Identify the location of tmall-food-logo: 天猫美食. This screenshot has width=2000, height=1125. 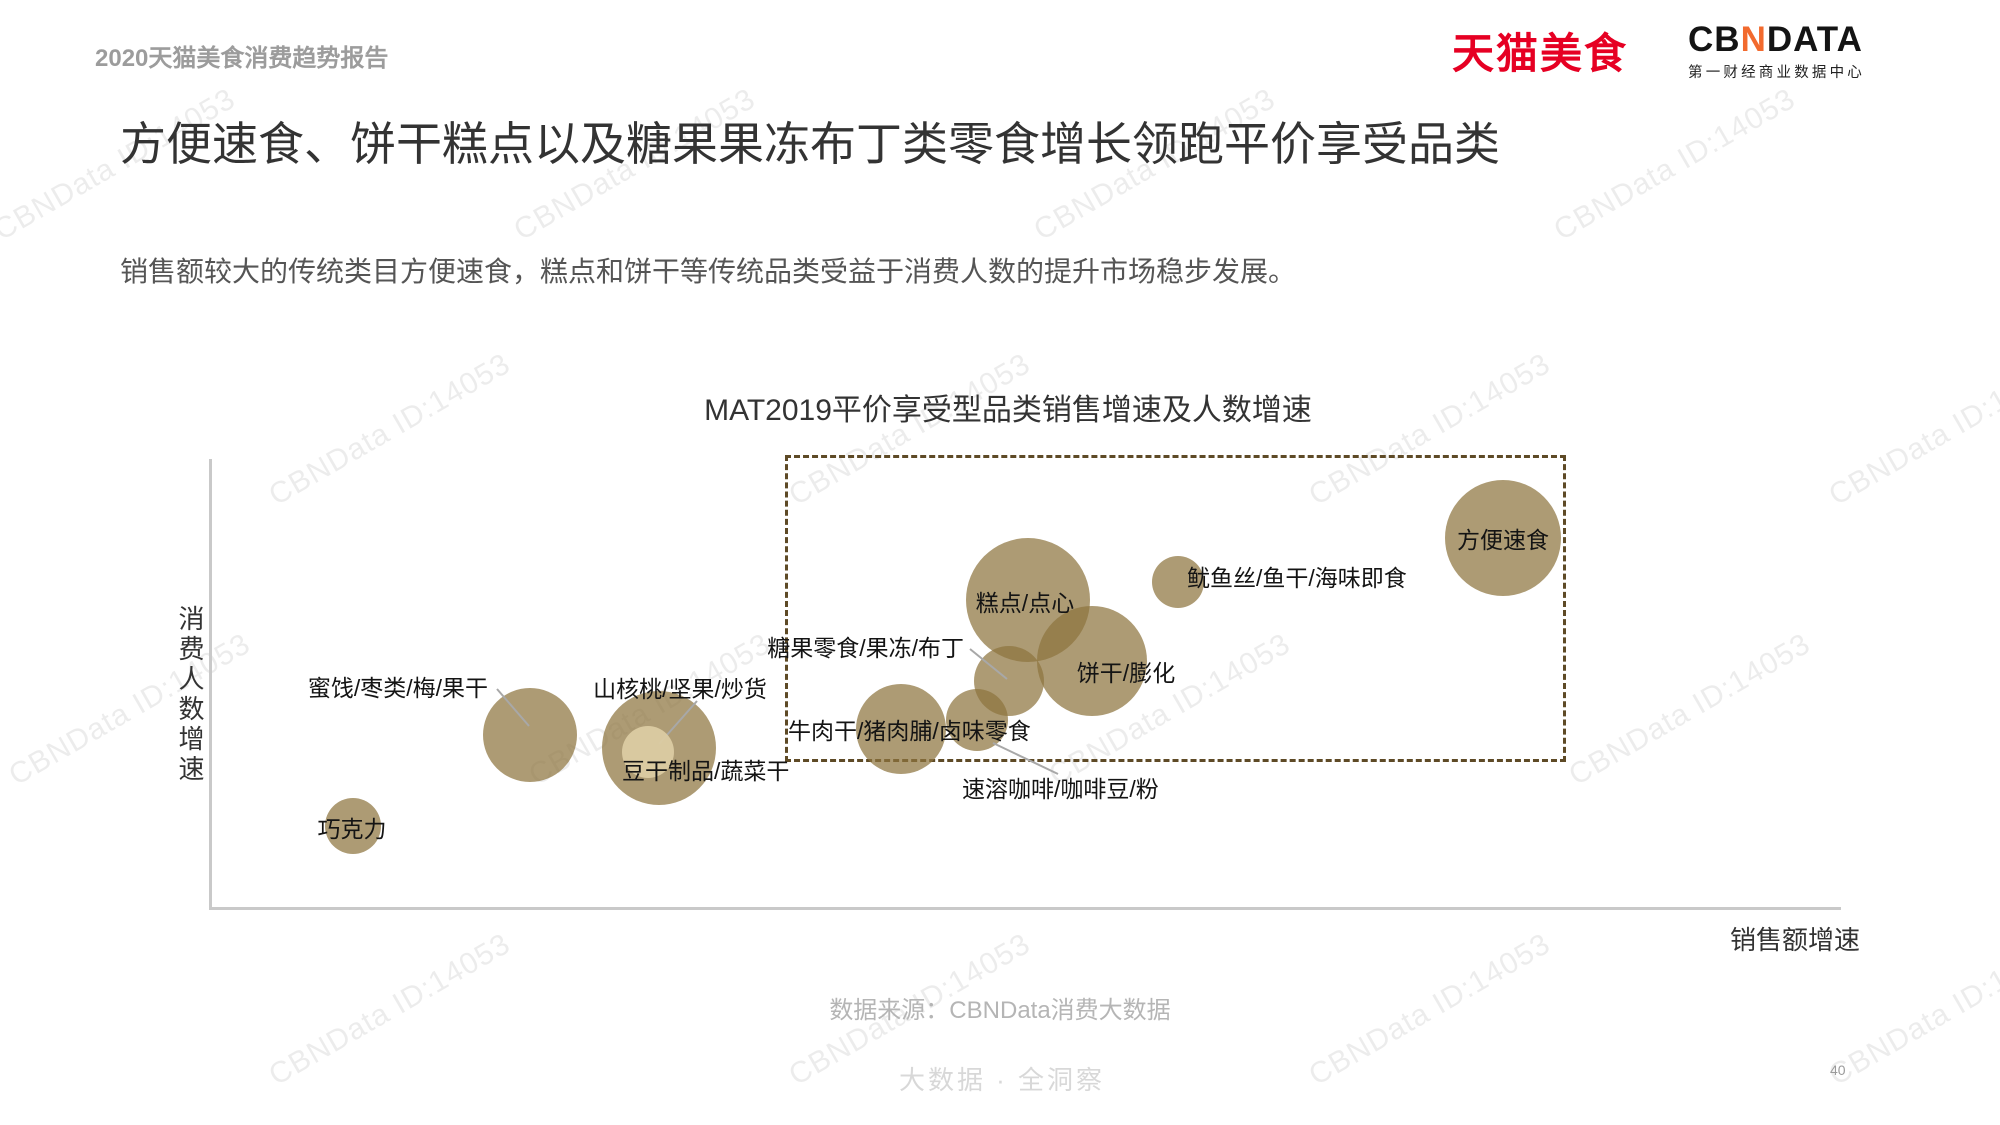
(1540, 53).